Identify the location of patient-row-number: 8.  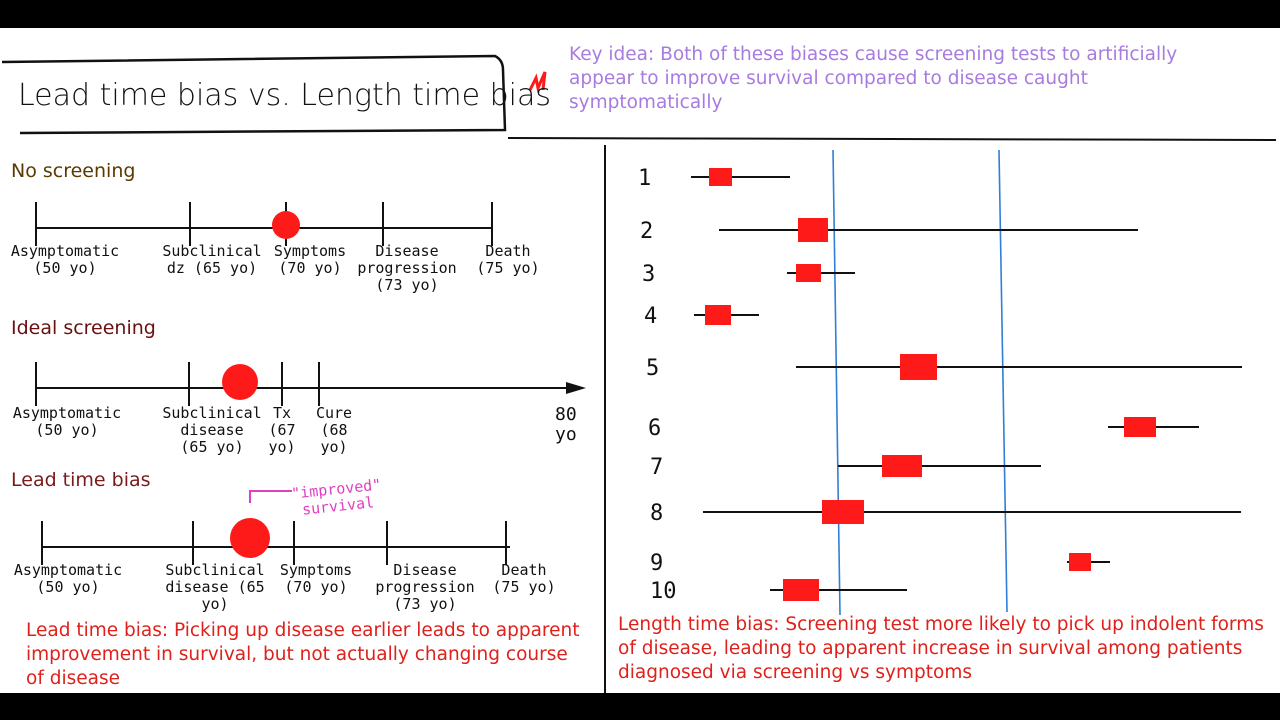
(656, 513).